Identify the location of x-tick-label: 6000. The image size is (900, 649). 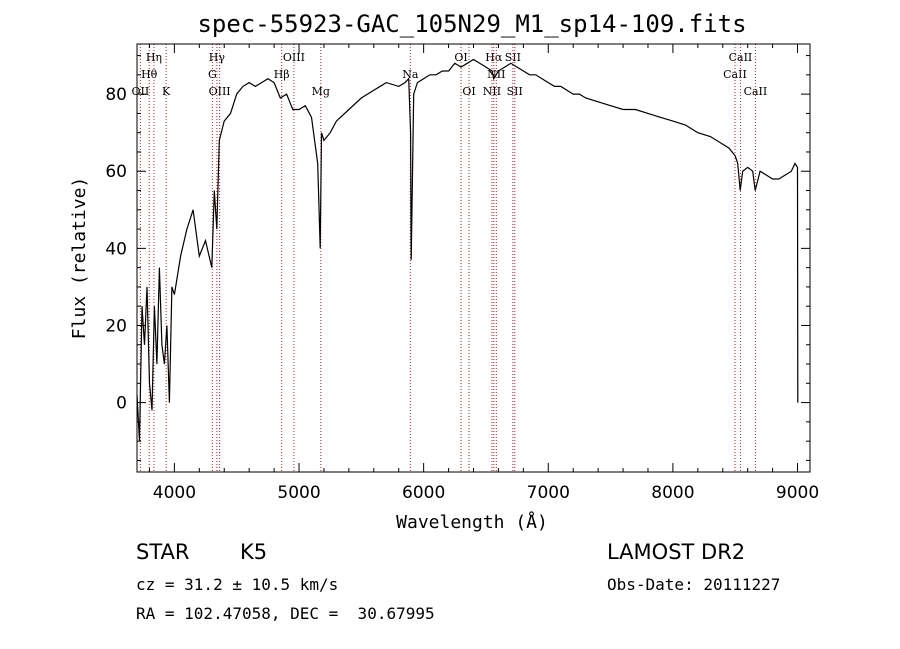
(423, 493).